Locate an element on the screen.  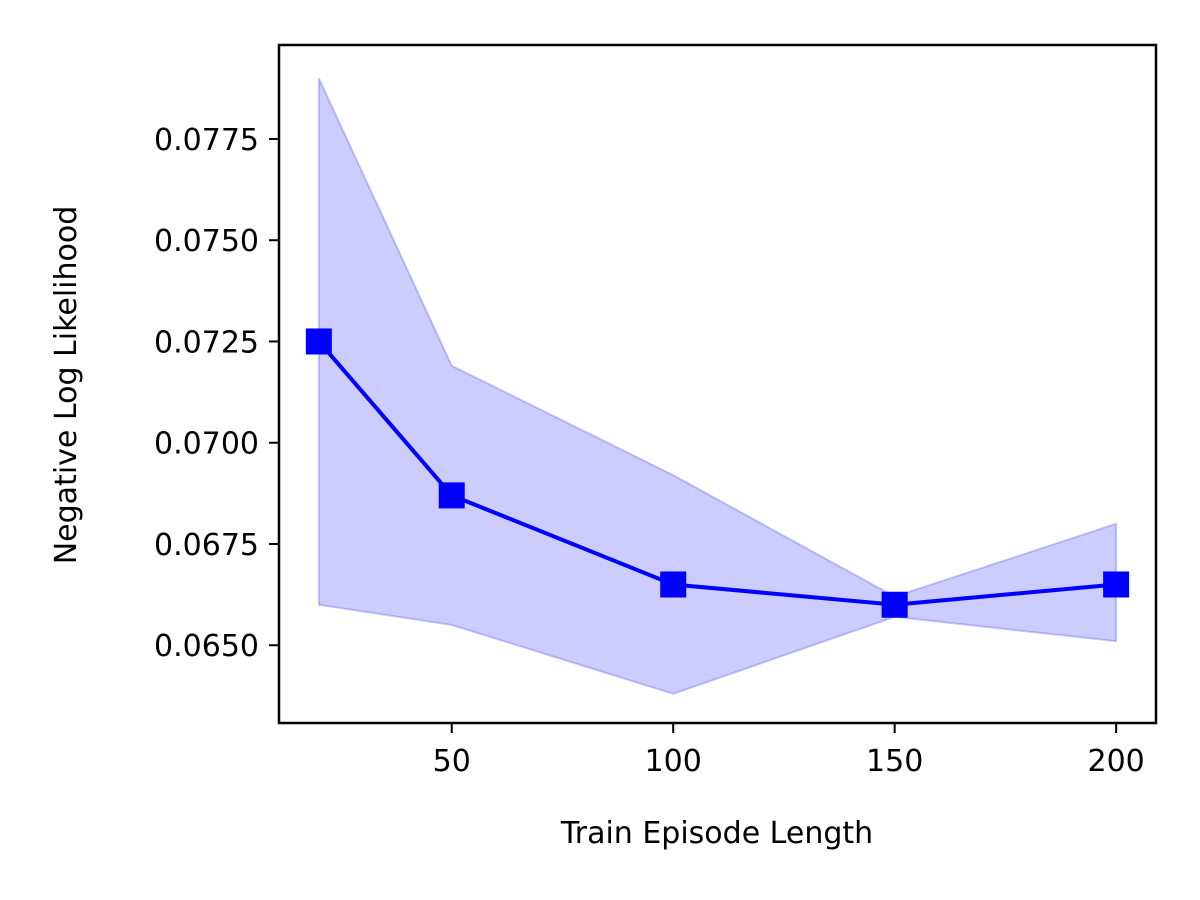
x-tick-label: 50 is located at coordinates (452, 761).